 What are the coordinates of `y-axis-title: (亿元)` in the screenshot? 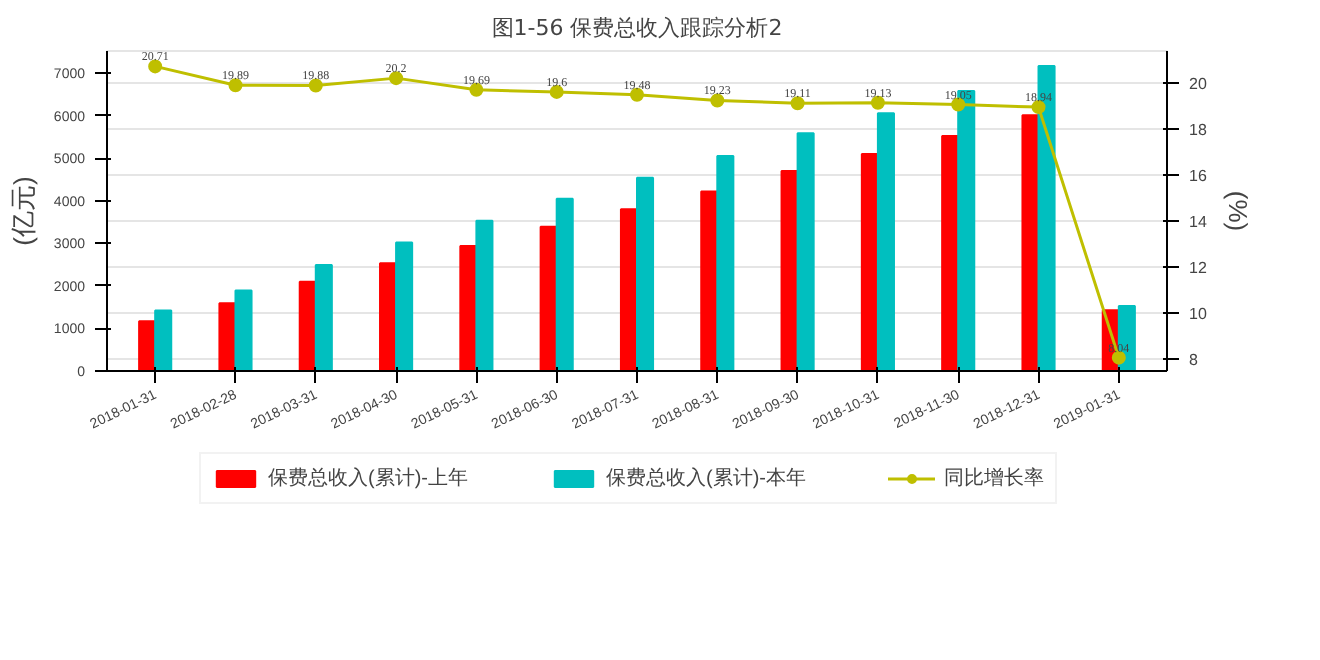 It's located at (22, 211).